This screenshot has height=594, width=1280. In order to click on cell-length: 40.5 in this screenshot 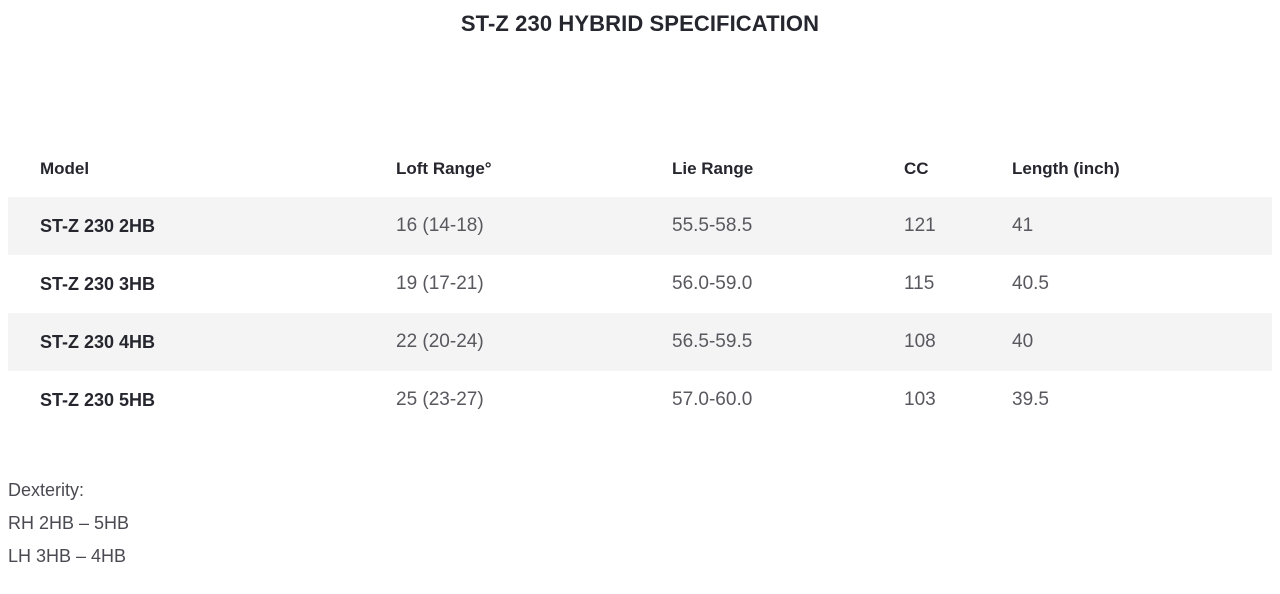, I will do `click(1030, 283)`.